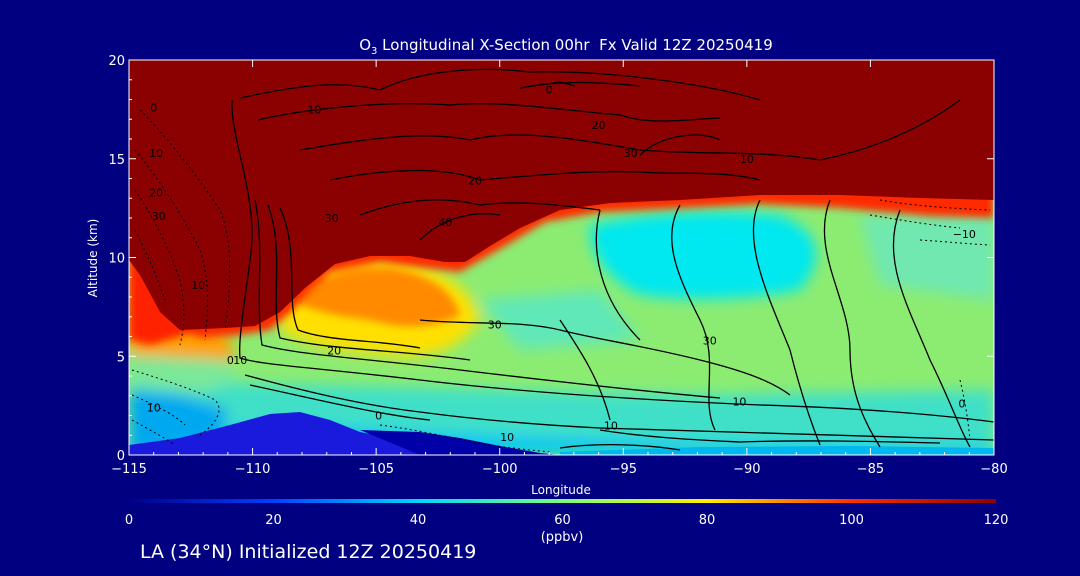 The width and height of the screenshot is (1080, 576). What do you see at coordinates (562, 501) in the screenshot?
I see `colorbar` at bounding box center [562, 501].